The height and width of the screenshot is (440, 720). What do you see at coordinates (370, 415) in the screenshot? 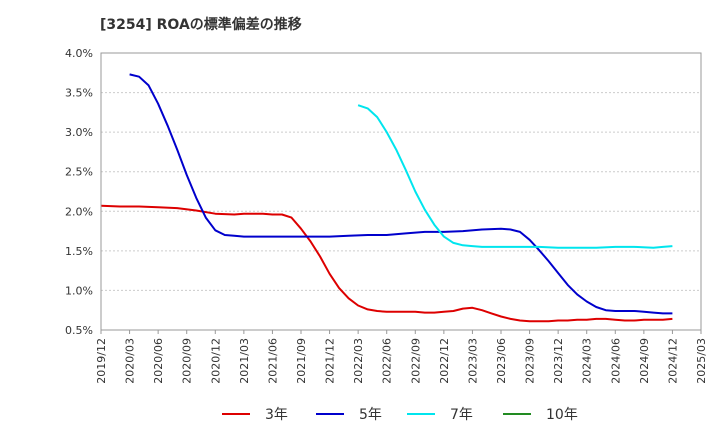
I see `legend-label-1: 5年` at bounding box center [370, 415].